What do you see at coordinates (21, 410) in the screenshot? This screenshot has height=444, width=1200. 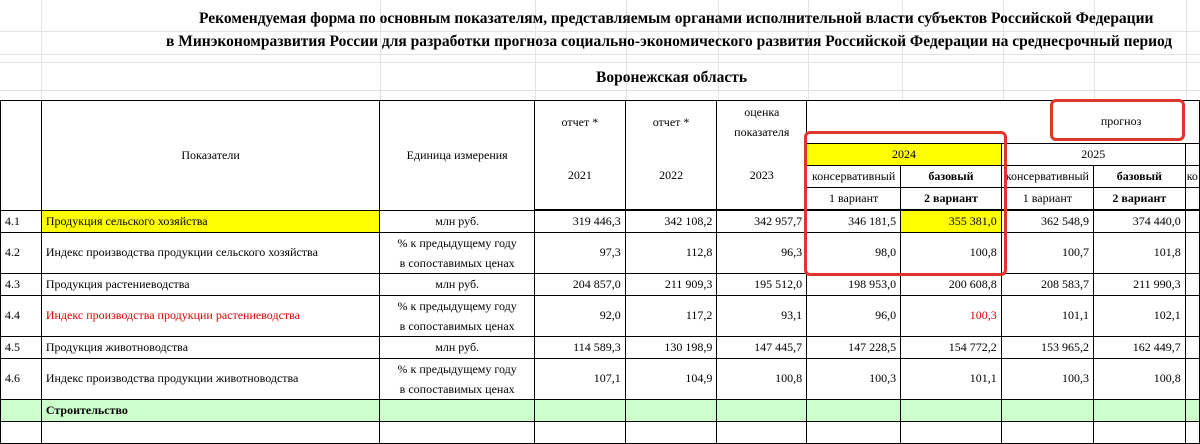 I see `section-num-cell` at bounding box center [21, 410].